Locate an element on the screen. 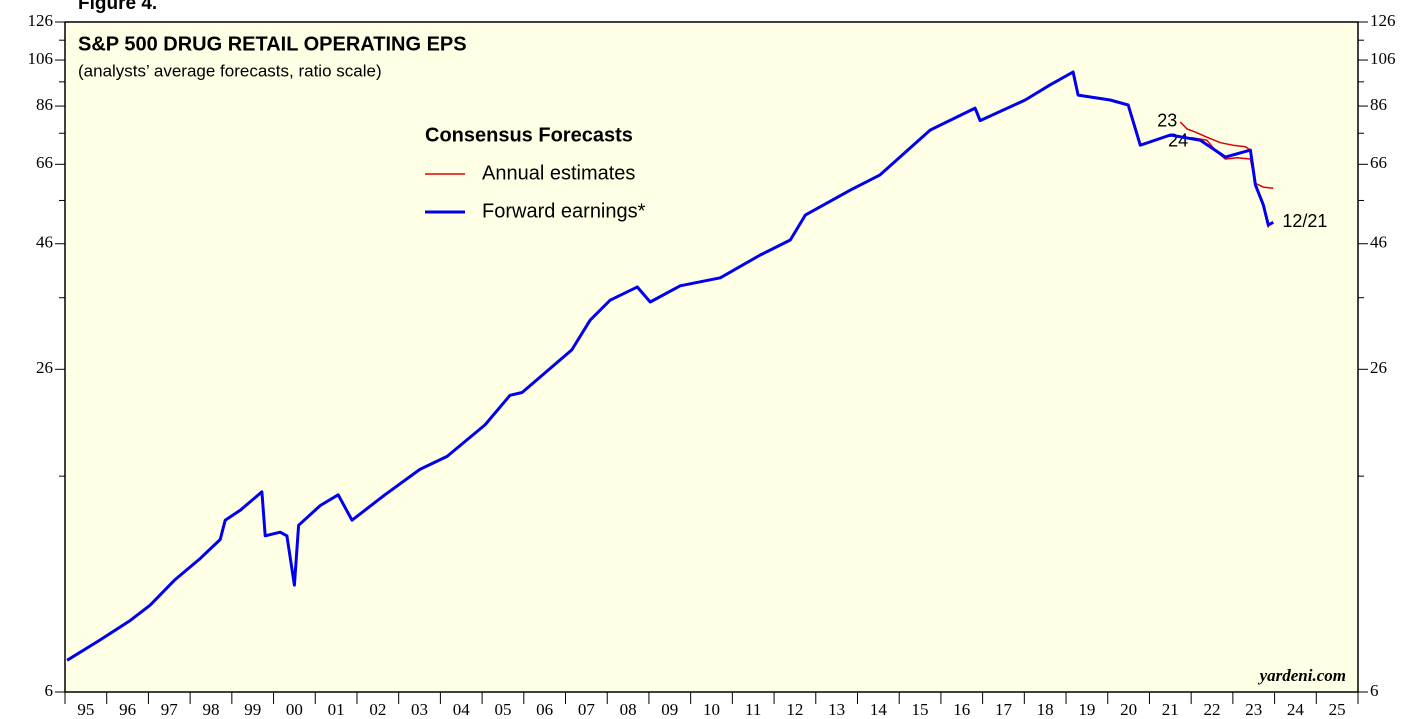  x-tick-label: 24 is located at coordinates (1296, 709).